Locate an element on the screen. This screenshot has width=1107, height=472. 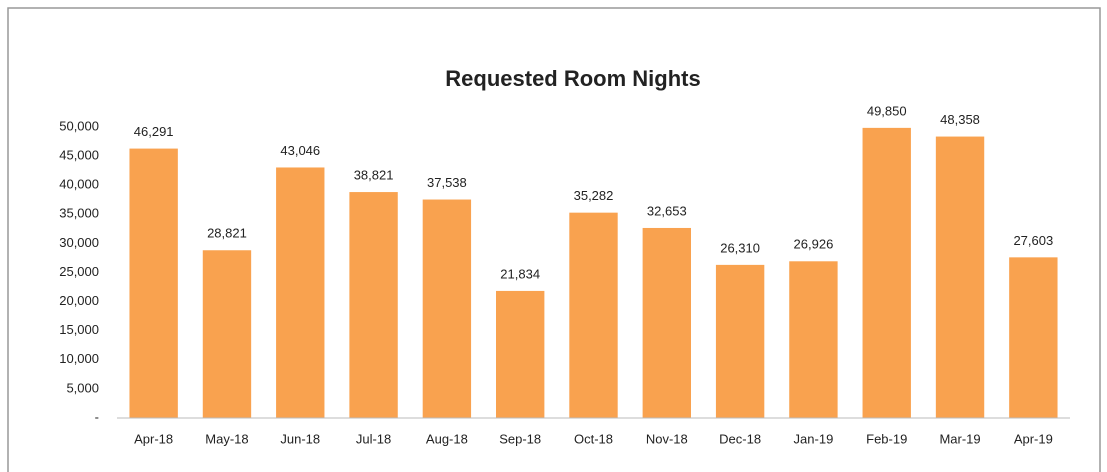
y-tick-label: 15,000 is located at coordinates (79, 329).